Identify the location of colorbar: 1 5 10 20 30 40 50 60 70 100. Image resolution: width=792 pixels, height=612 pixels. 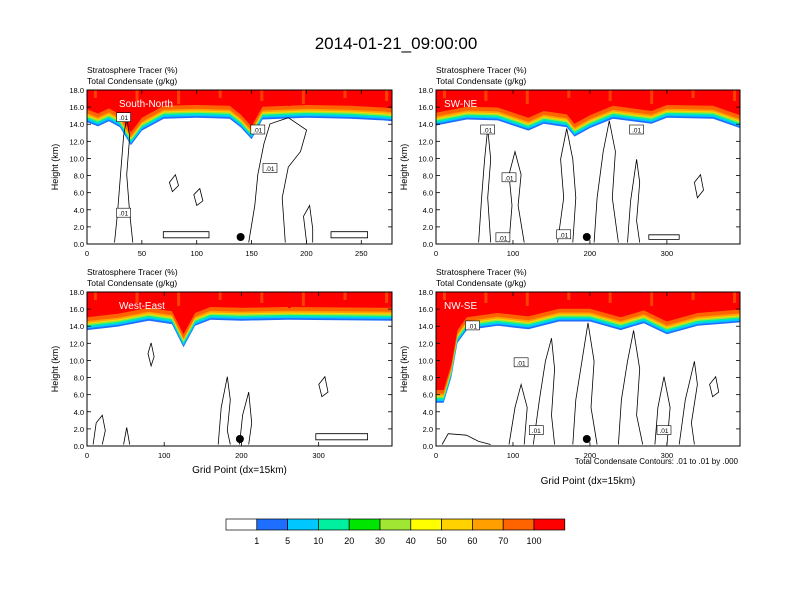
(395, 532).